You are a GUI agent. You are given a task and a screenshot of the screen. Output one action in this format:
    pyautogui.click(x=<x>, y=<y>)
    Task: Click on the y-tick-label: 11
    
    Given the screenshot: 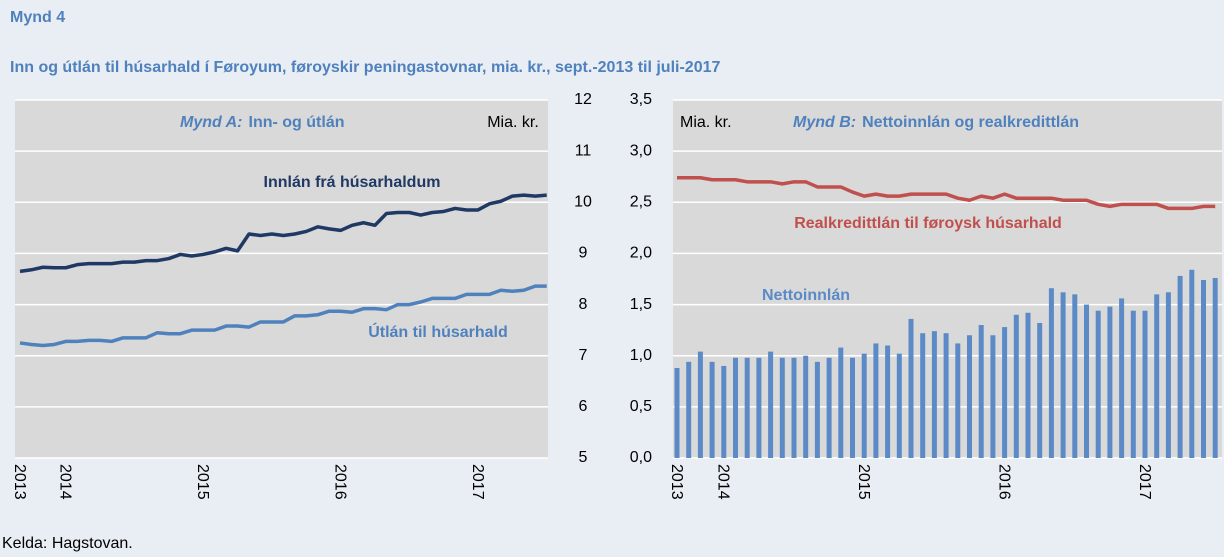 What is the action you would take?
    pyautogui.click(x=583, y=150)
    